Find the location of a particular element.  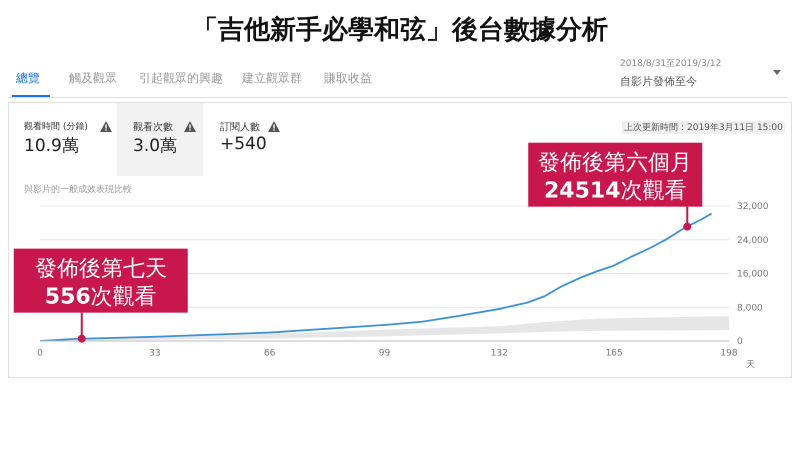

text: 引起觀眾的興趣 is located at coordinates (181, 78).